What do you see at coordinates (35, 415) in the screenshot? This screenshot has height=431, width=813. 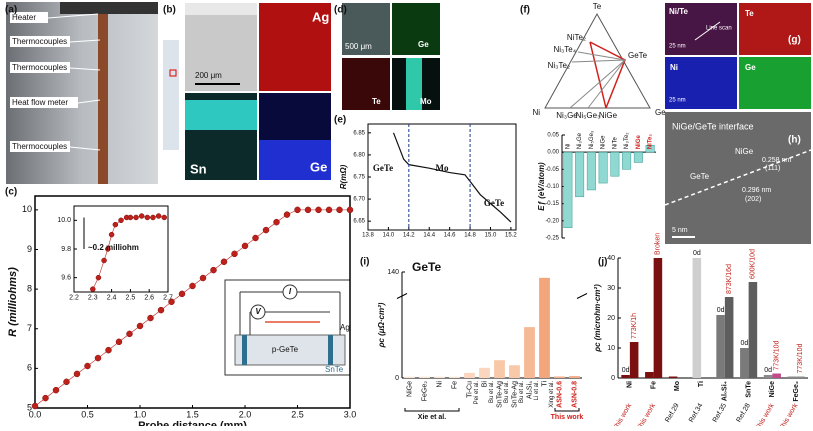 I see `x-tick-label: 0.0` at bounding box center [35, 415].